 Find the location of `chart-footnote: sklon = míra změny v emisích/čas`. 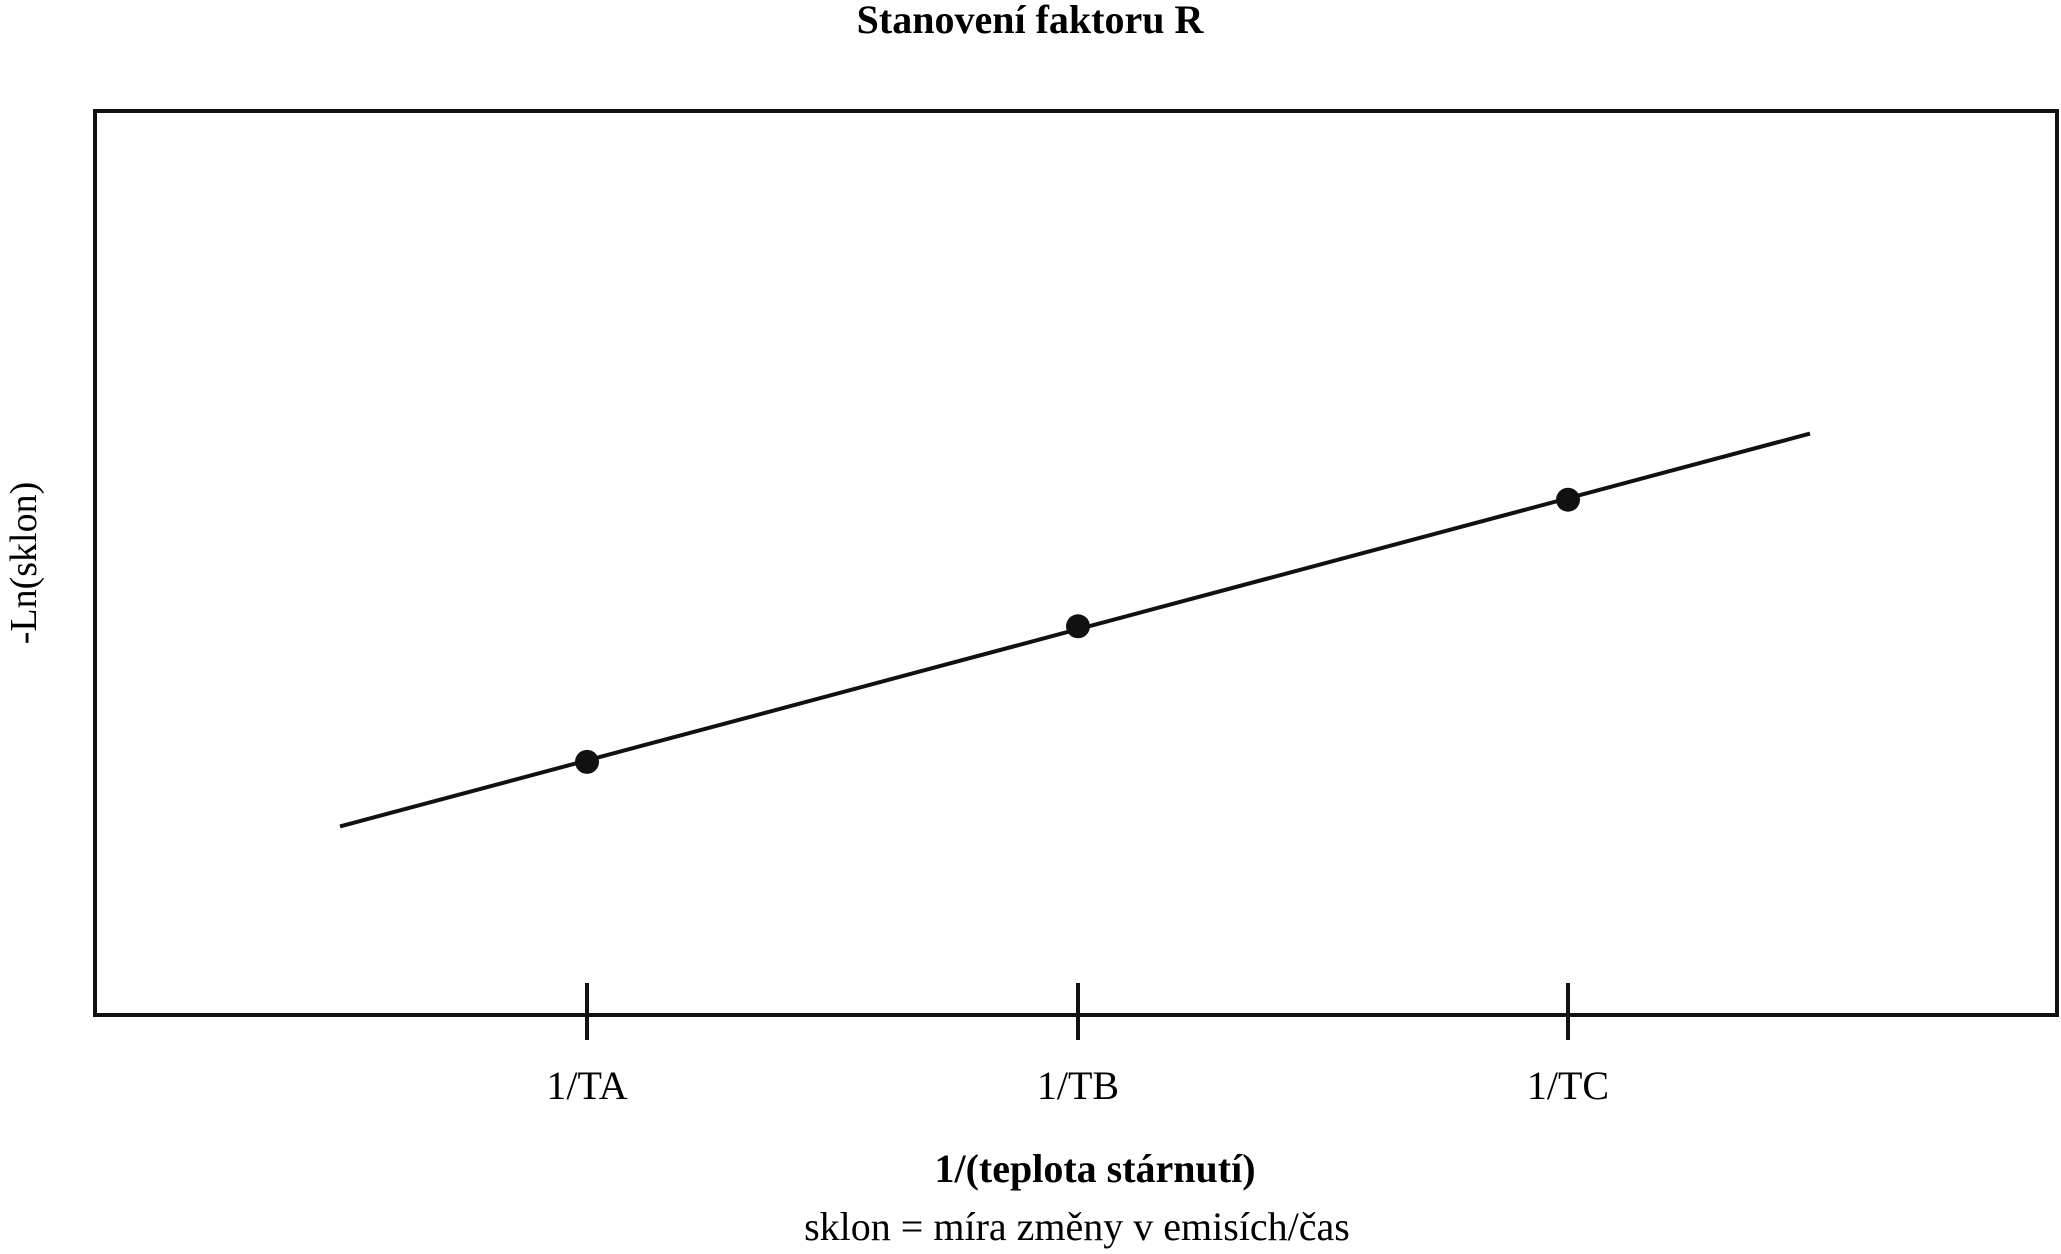

chart-footnote: sklon = míra změny v emisích/čas is located at coordinates (1077, 1226).